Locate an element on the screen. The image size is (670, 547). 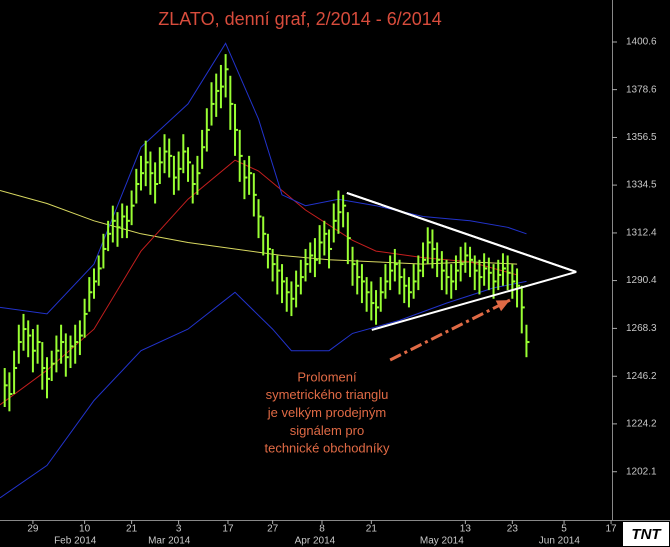
y-tick-label: 1290.4 is located at coordinates (641, 280).